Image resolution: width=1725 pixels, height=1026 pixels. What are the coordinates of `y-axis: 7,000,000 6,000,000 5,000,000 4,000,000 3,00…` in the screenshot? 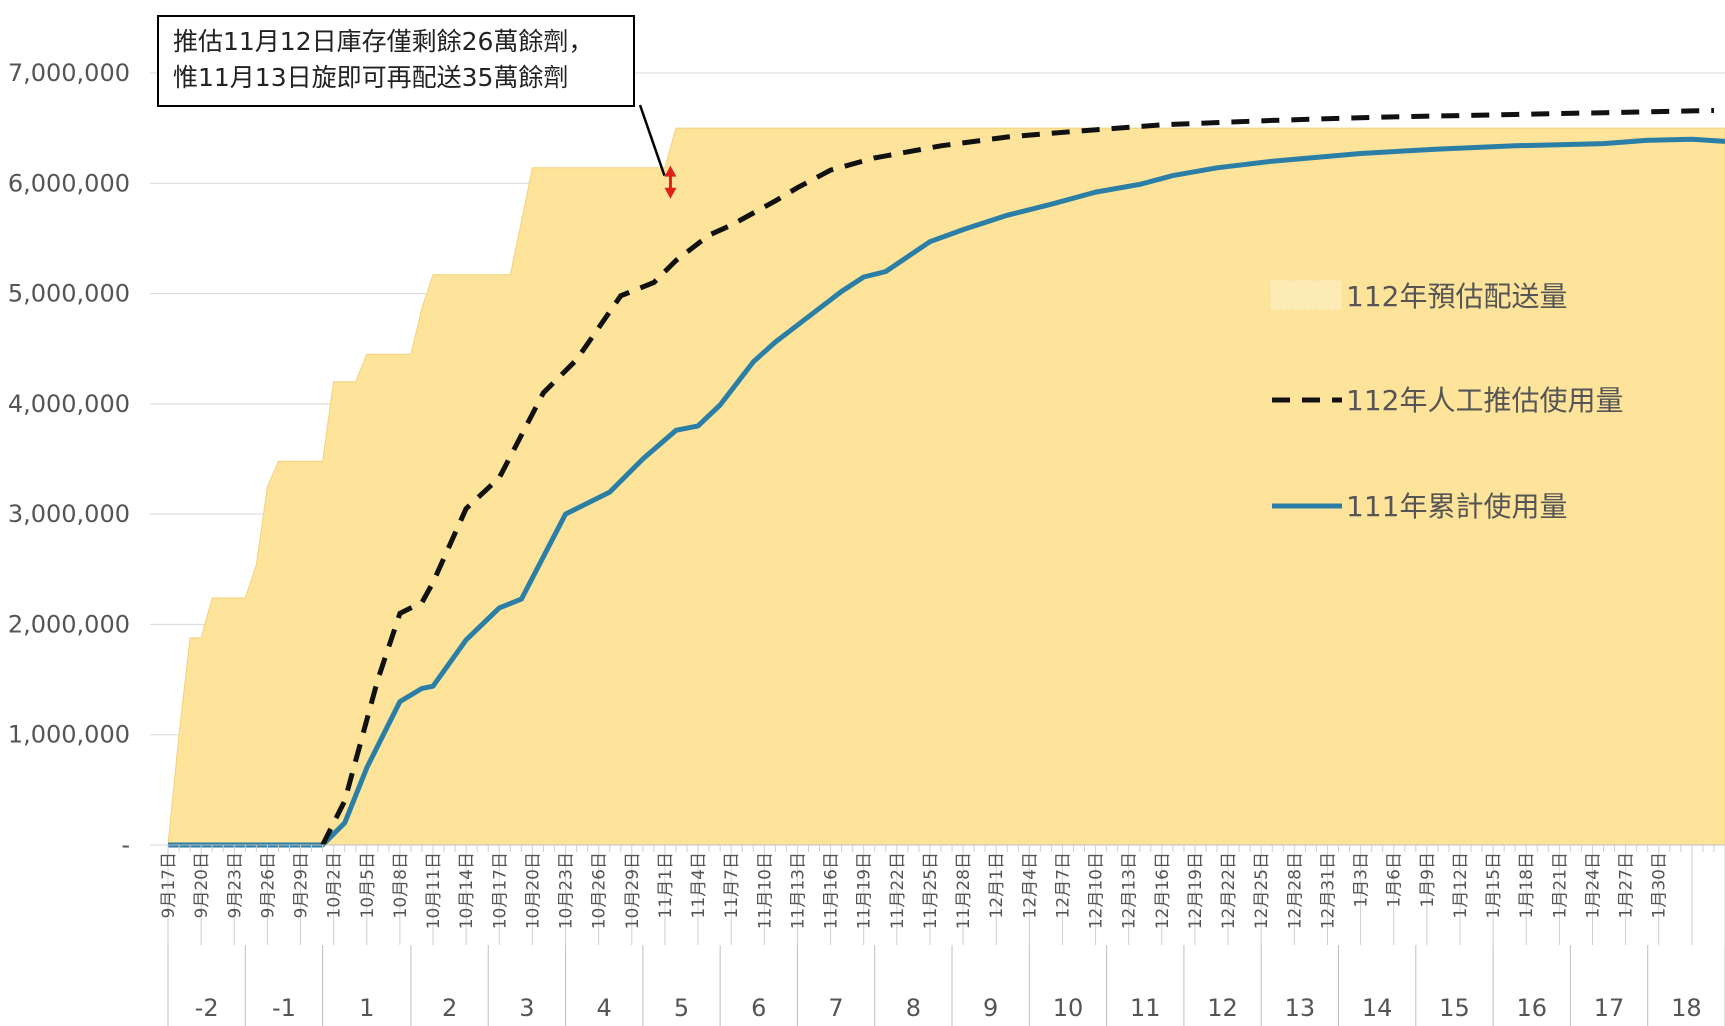 It's located at (69, 459).